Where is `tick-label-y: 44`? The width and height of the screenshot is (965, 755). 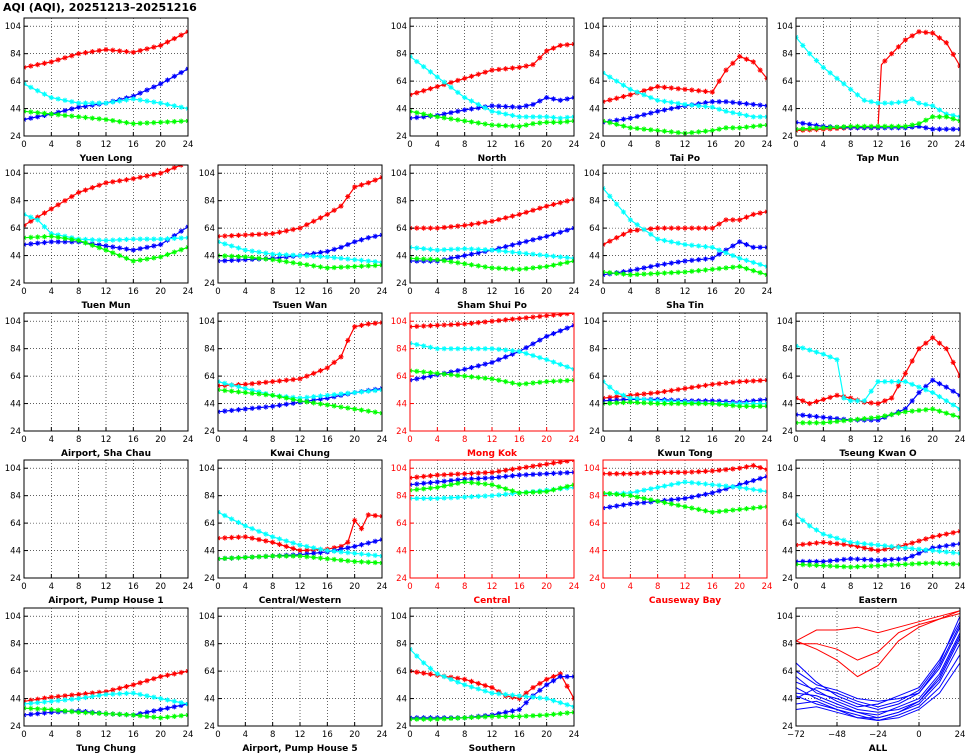
tick-label-y: 44 is located at coordinates (401, 700).